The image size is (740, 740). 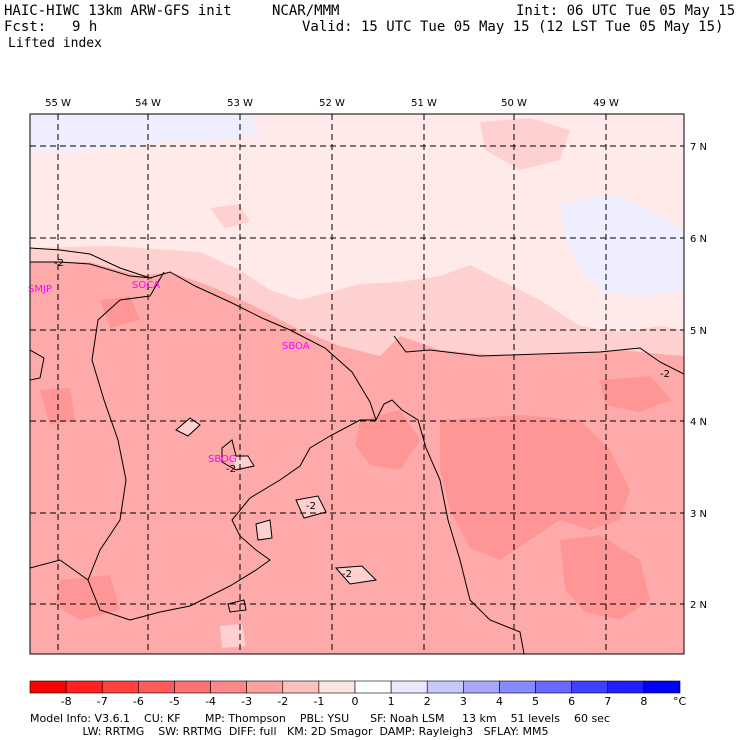 I want to click on forecast-label: Fcst:, so click(x=25, y=27).